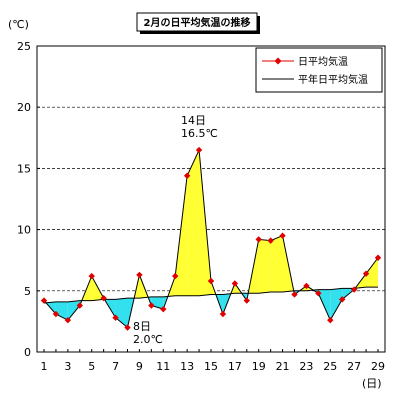 The image size is (400, 400). What do you see at coordinates (27, 291) in the screenshot?
I see `y-tick-label-5: 5` at bounding box center [27, 291].